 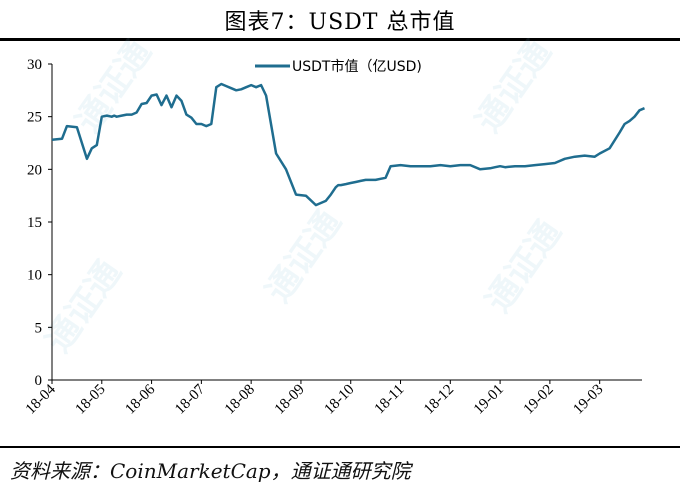 I want to click on x-tick-label: 18-06, so click(x=140, y=399).